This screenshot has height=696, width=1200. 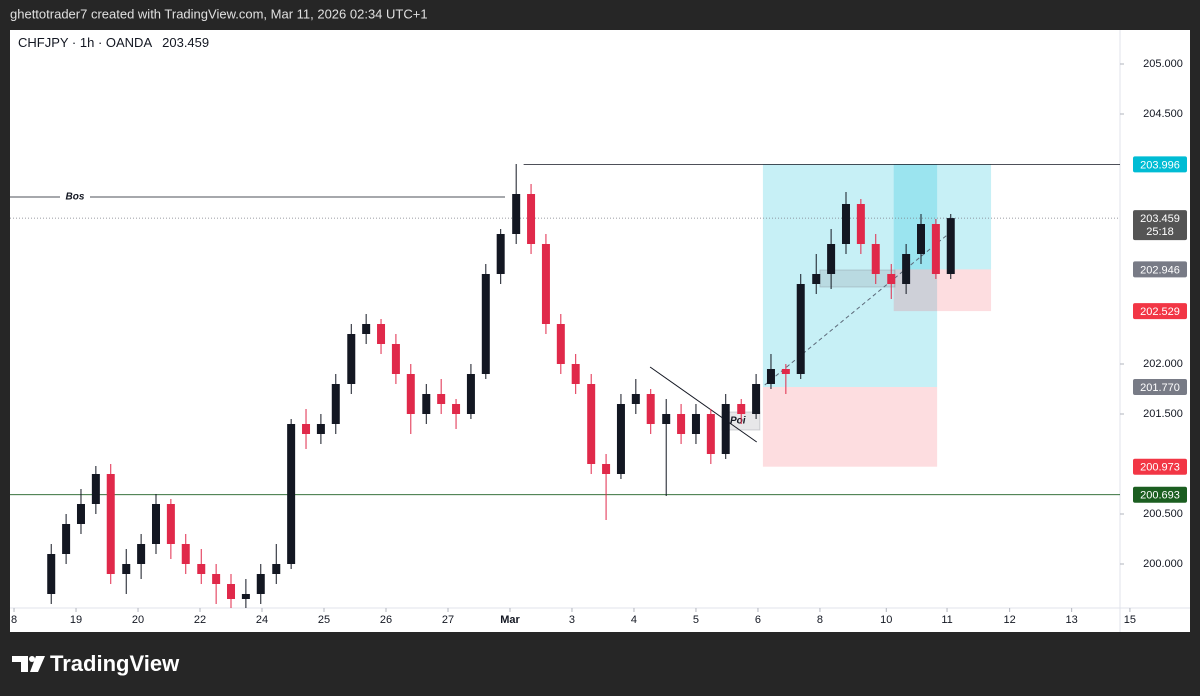 What do you see at coordinates (1163, 414) in the screenshot?
I see `y-tick-label: 201.500` at bounding box center [1163, 414].